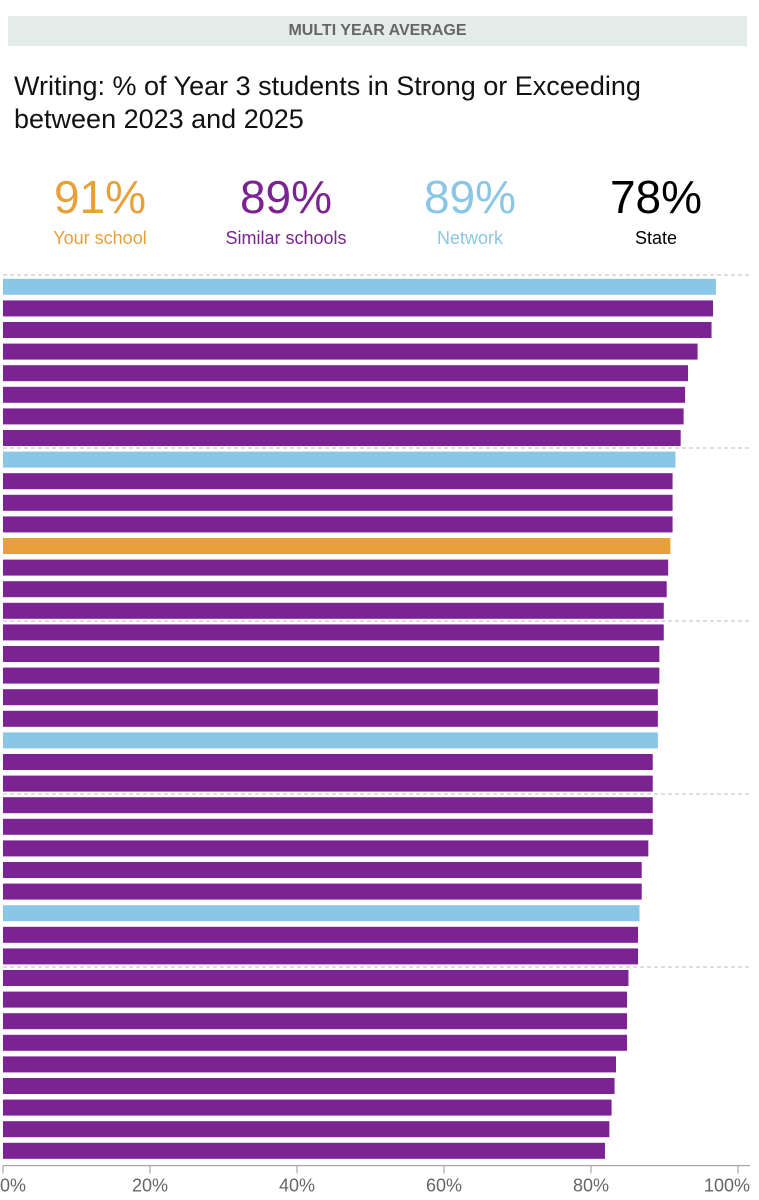  What do you see at coordinates (727, 1186) in the screenshot?
I see `x-tick-label: 100%` at bounding box center [727, 1186].